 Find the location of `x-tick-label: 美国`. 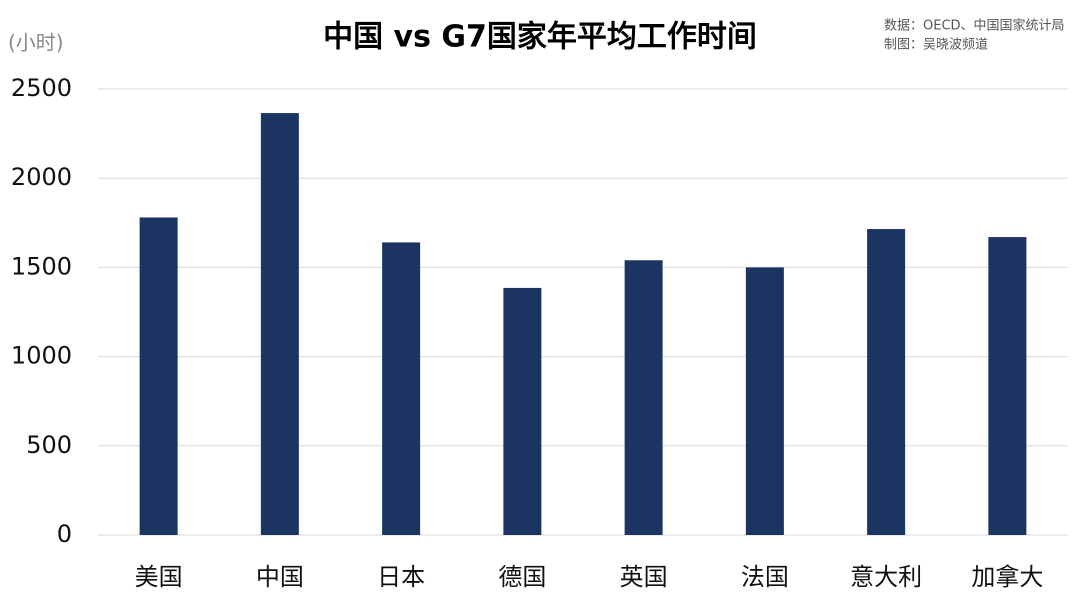

x-tick-label: 美国 is located at coordinates (159, 577).